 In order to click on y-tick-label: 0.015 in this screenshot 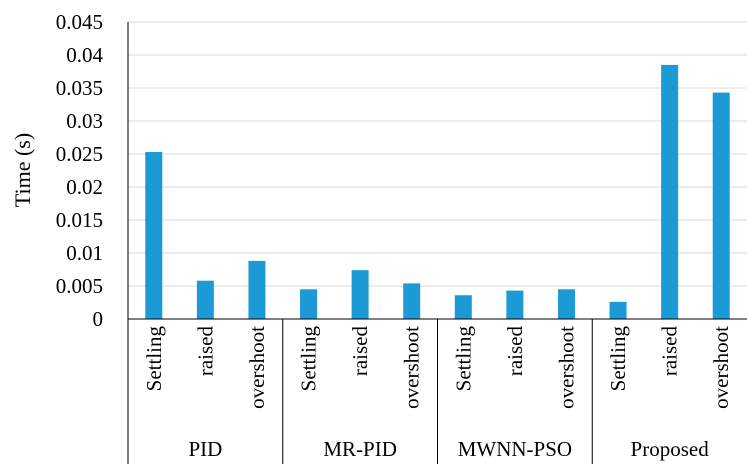, I will do `click(79, 220)`.